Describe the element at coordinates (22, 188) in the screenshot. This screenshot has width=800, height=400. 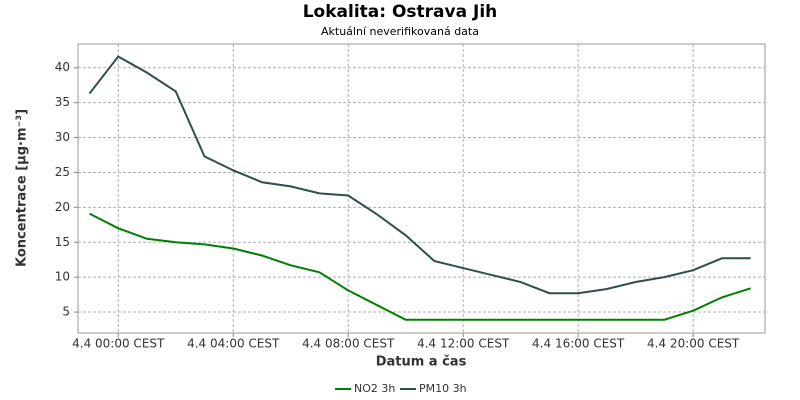
I see `y-axis-label: Koncentrace [µg·m⁻³]` at that location.